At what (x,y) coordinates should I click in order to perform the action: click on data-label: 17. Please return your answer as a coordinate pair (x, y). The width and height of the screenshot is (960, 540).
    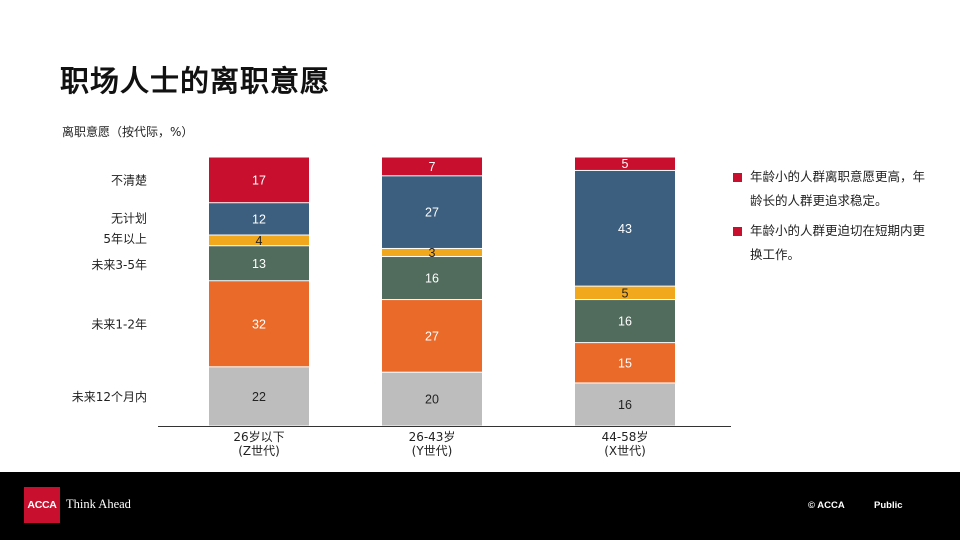
    Looking at the image, I should click on (259, 180).